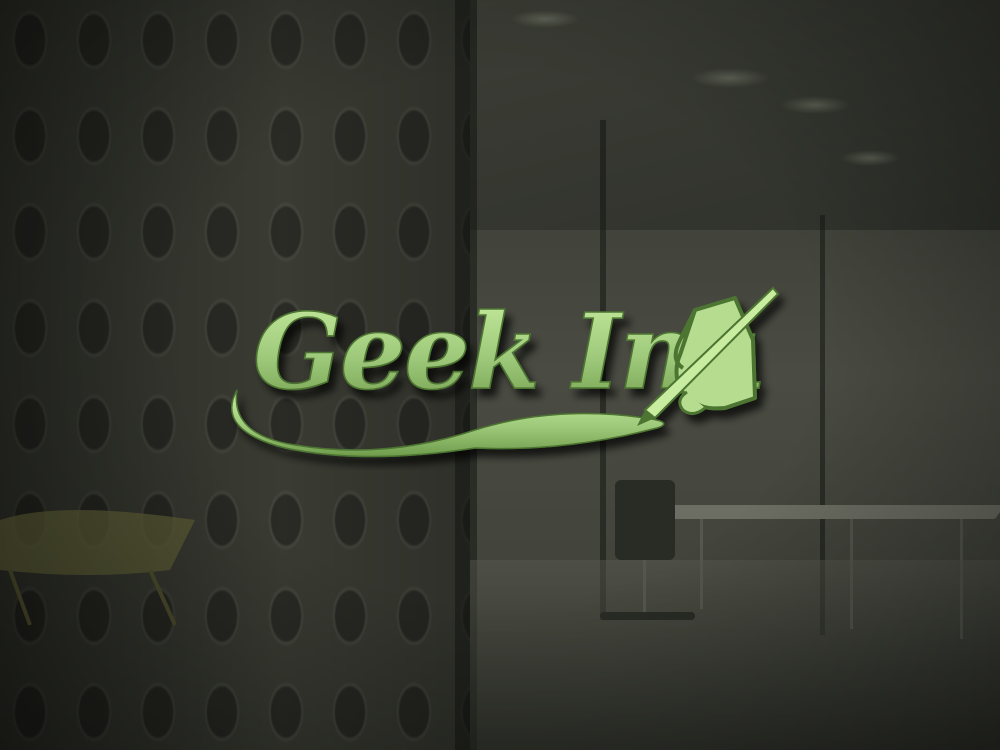  Describe the element at coordinates (735, 655) in the screenshot. I see `office-floor` at that location.